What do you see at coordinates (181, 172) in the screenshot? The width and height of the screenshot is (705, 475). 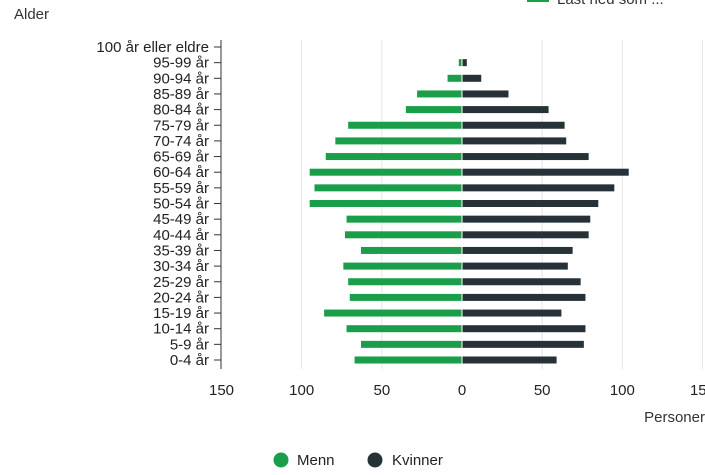 I see `y-tick-label: 60-64 år` at bounding box center [181, 172].